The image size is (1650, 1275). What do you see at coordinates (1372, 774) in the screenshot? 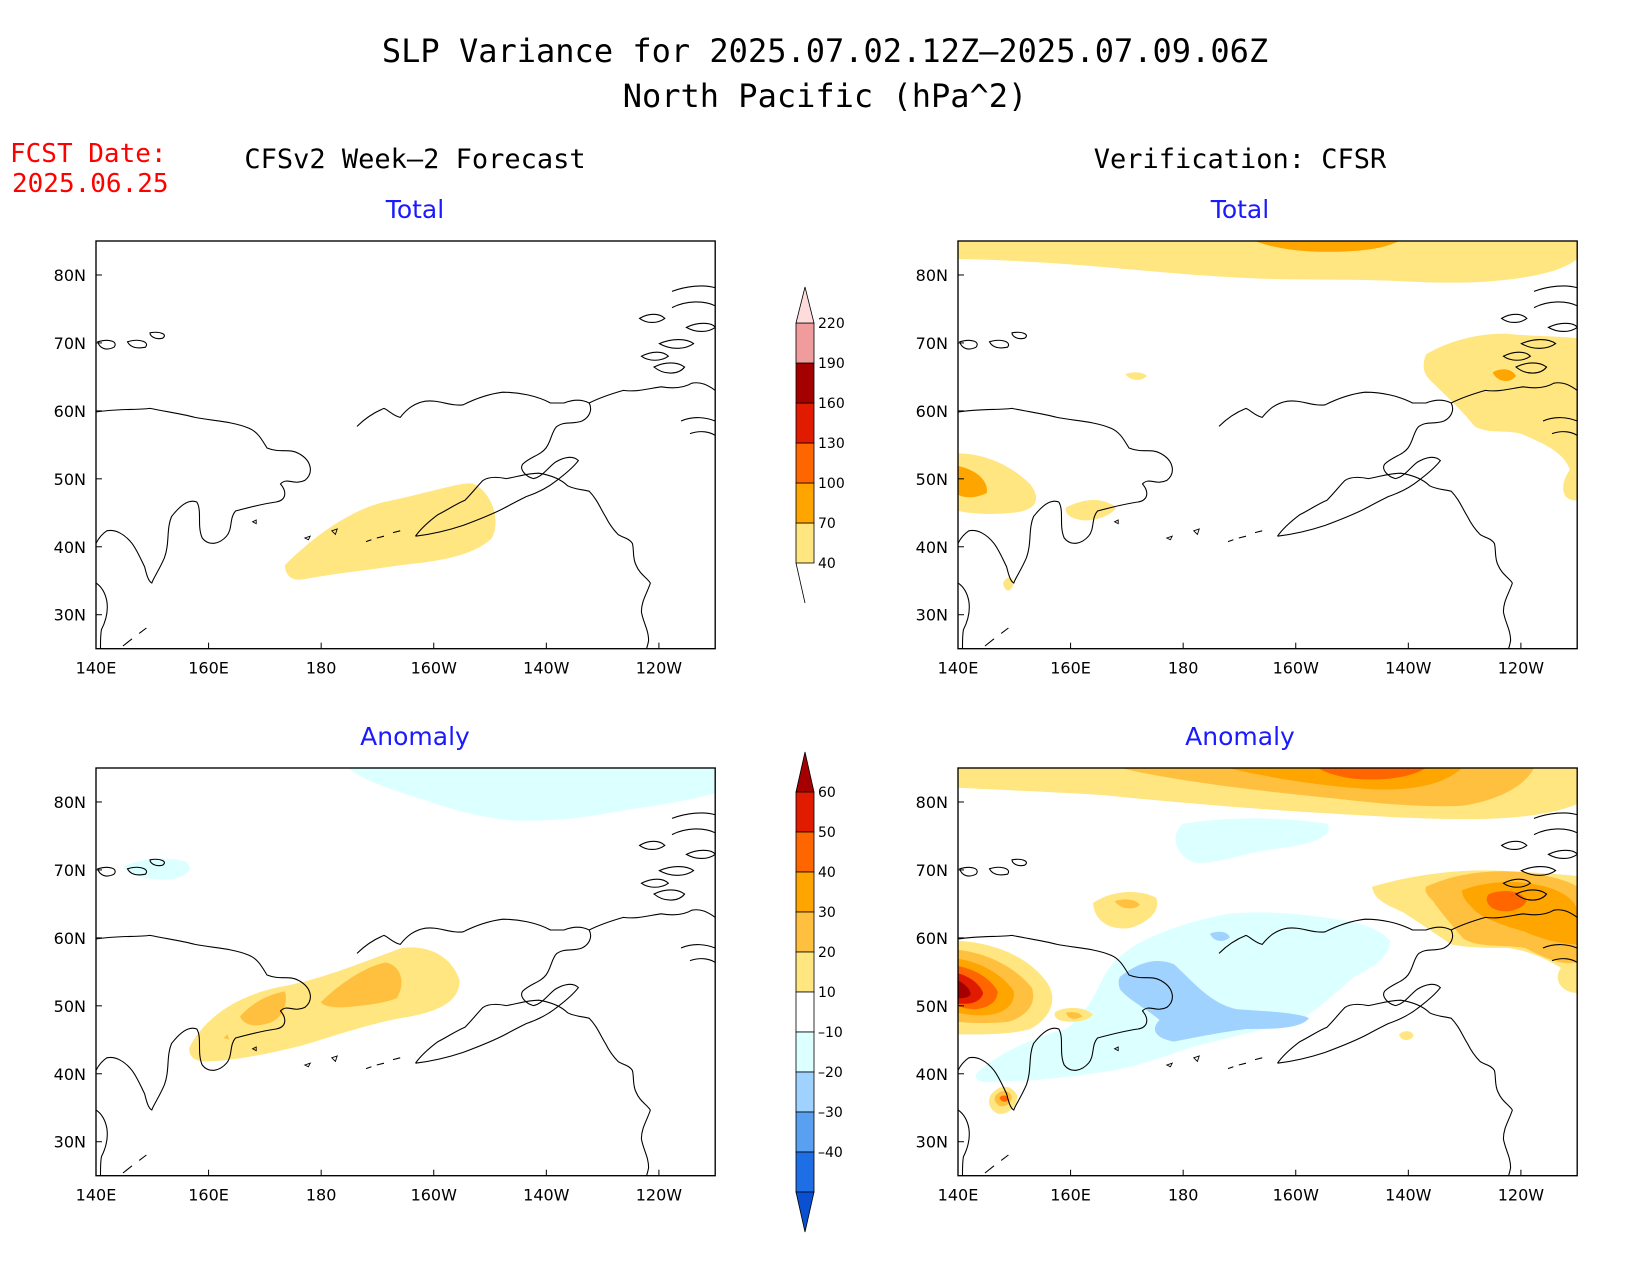
I see `shading-arctic-pos40` at bounding box center [1372, 774].